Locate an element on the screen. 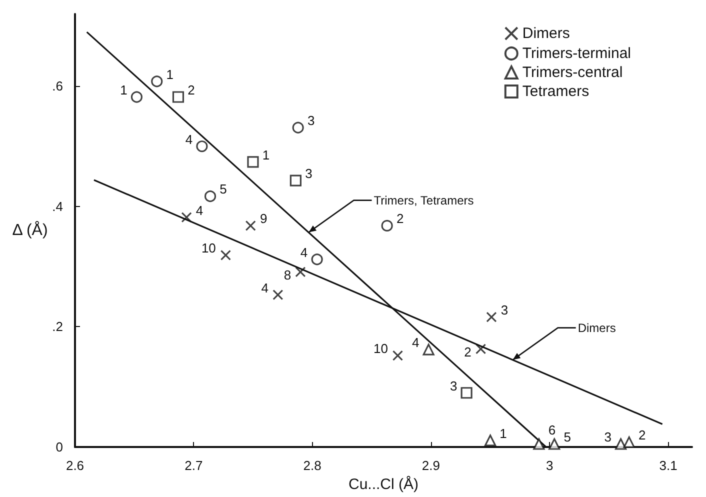 This screenshot has width=706, height=497. y-tick-label: .4 is located at coordinates (57, 206).